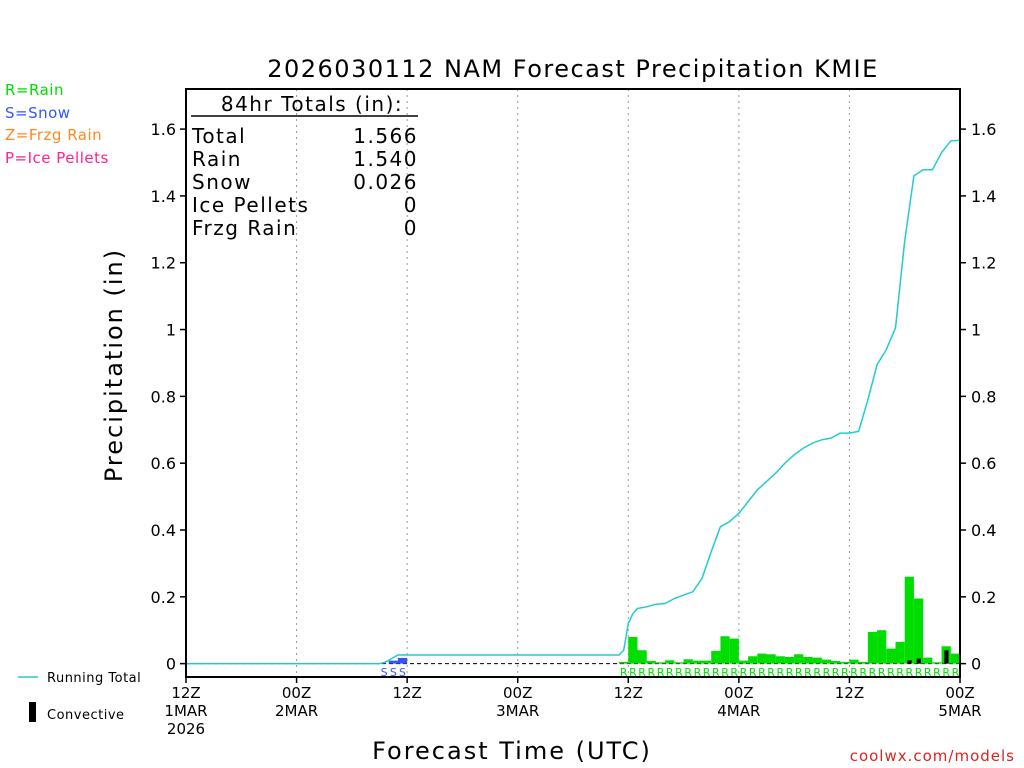 This screenshot has width=1024, height=768. What do you see at coordinates (54, 135) in the screenshot?
I see `legend-freezing-rain: Z=Frzg Rain` at bounding box center [54, 135].